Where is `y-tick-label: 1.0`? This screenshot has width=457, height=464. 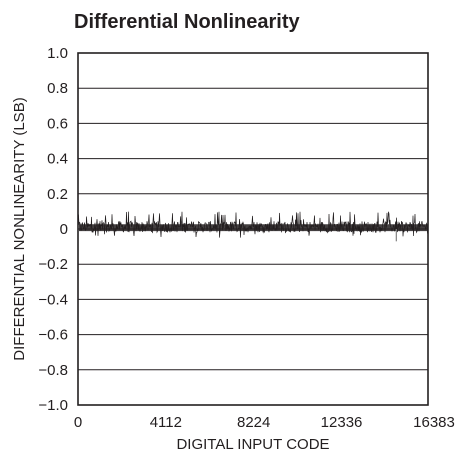
y-tick-label: 1.0 is located at coordinates (57, 53).